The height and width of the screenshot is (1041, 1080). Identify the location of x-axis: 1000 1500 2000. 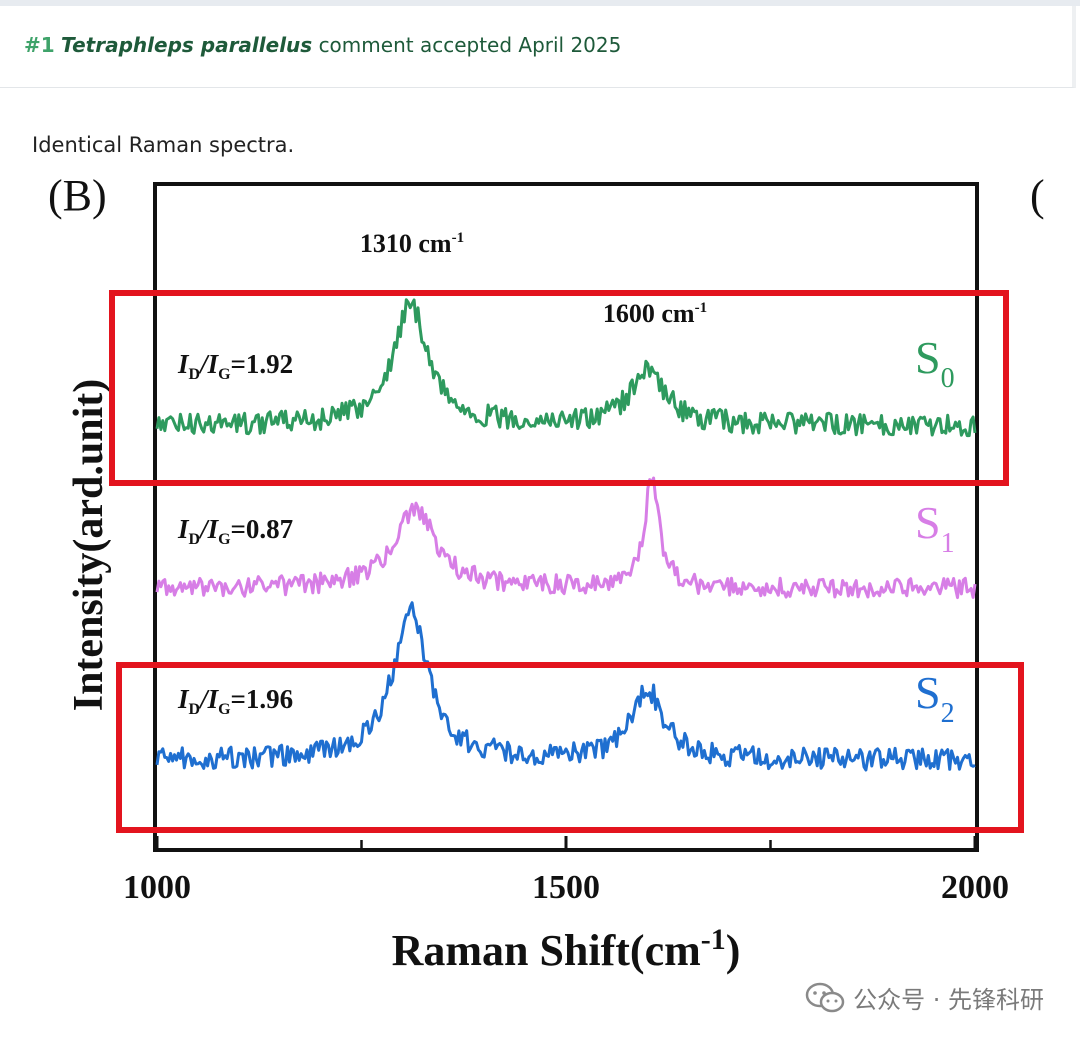
(566, 871).